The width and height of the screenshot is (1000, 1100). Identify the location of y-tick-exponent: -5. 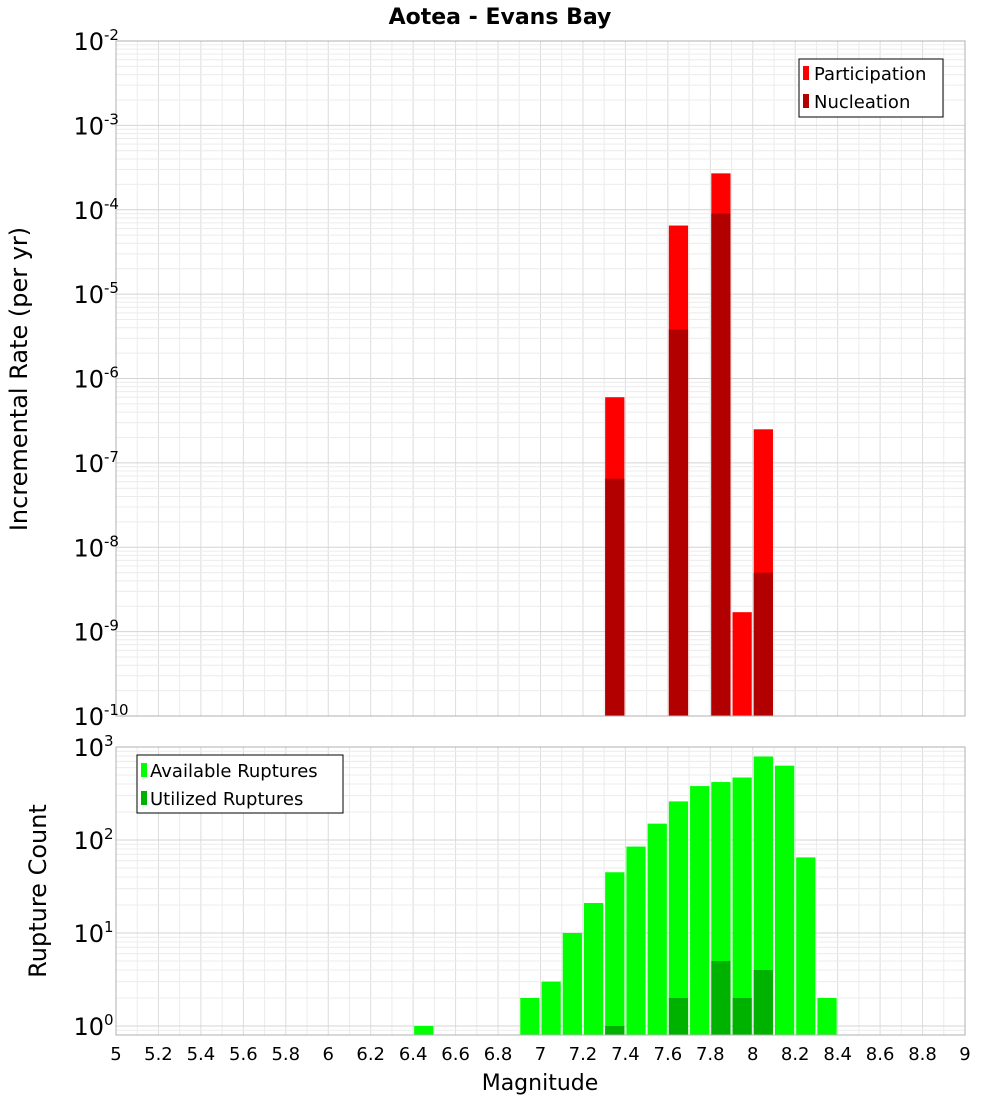
(111, 288).